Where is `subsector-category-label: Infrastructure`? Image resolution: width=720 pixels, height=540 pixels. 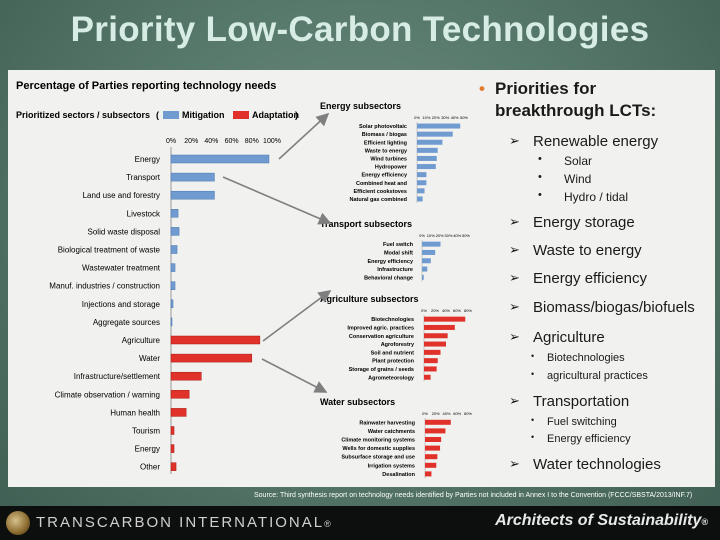
subsector-category-label: Infrastructure is located at coordinates (395, 270).